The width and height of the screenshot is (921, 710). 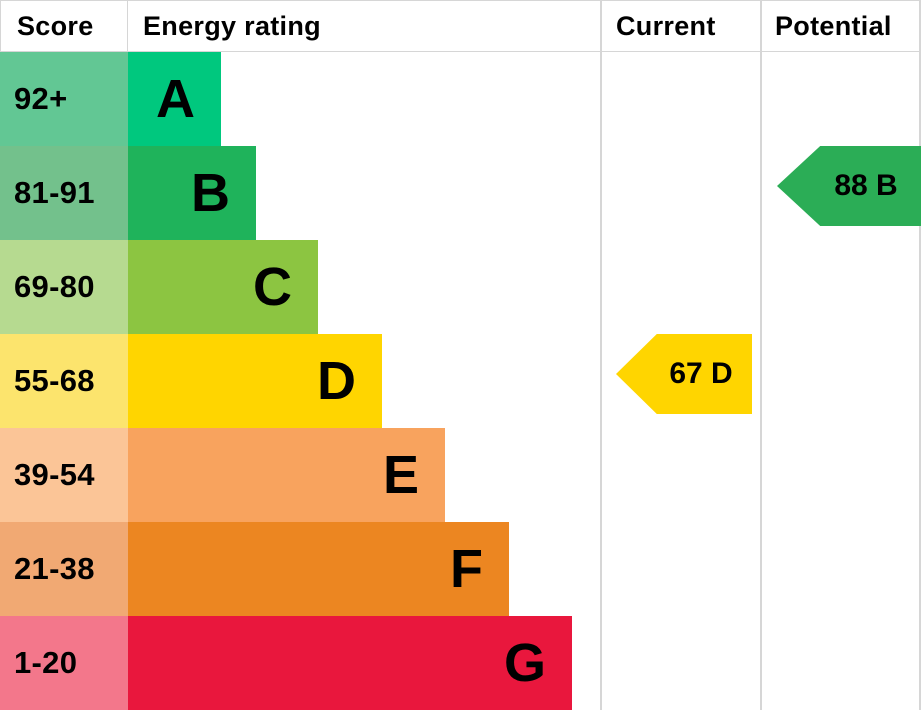 I want to click on rating-letter: F, so click(x=466, y=569).